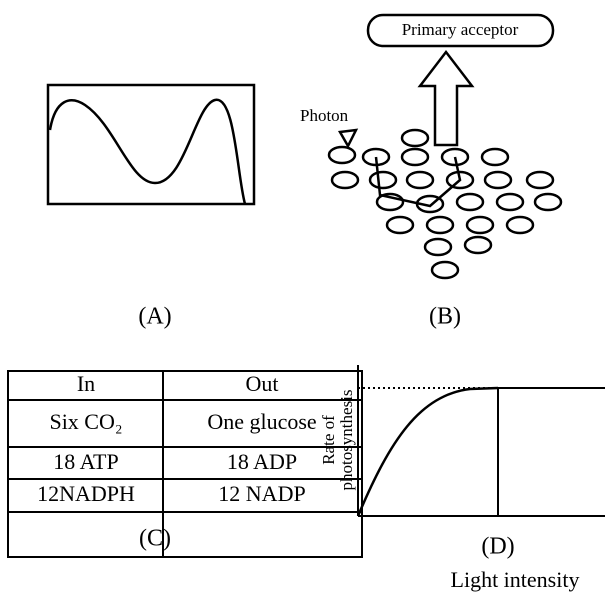 This screenshot has height=599, width=610. I want to click on y-axis-label: Rate of, so click(328, 440).